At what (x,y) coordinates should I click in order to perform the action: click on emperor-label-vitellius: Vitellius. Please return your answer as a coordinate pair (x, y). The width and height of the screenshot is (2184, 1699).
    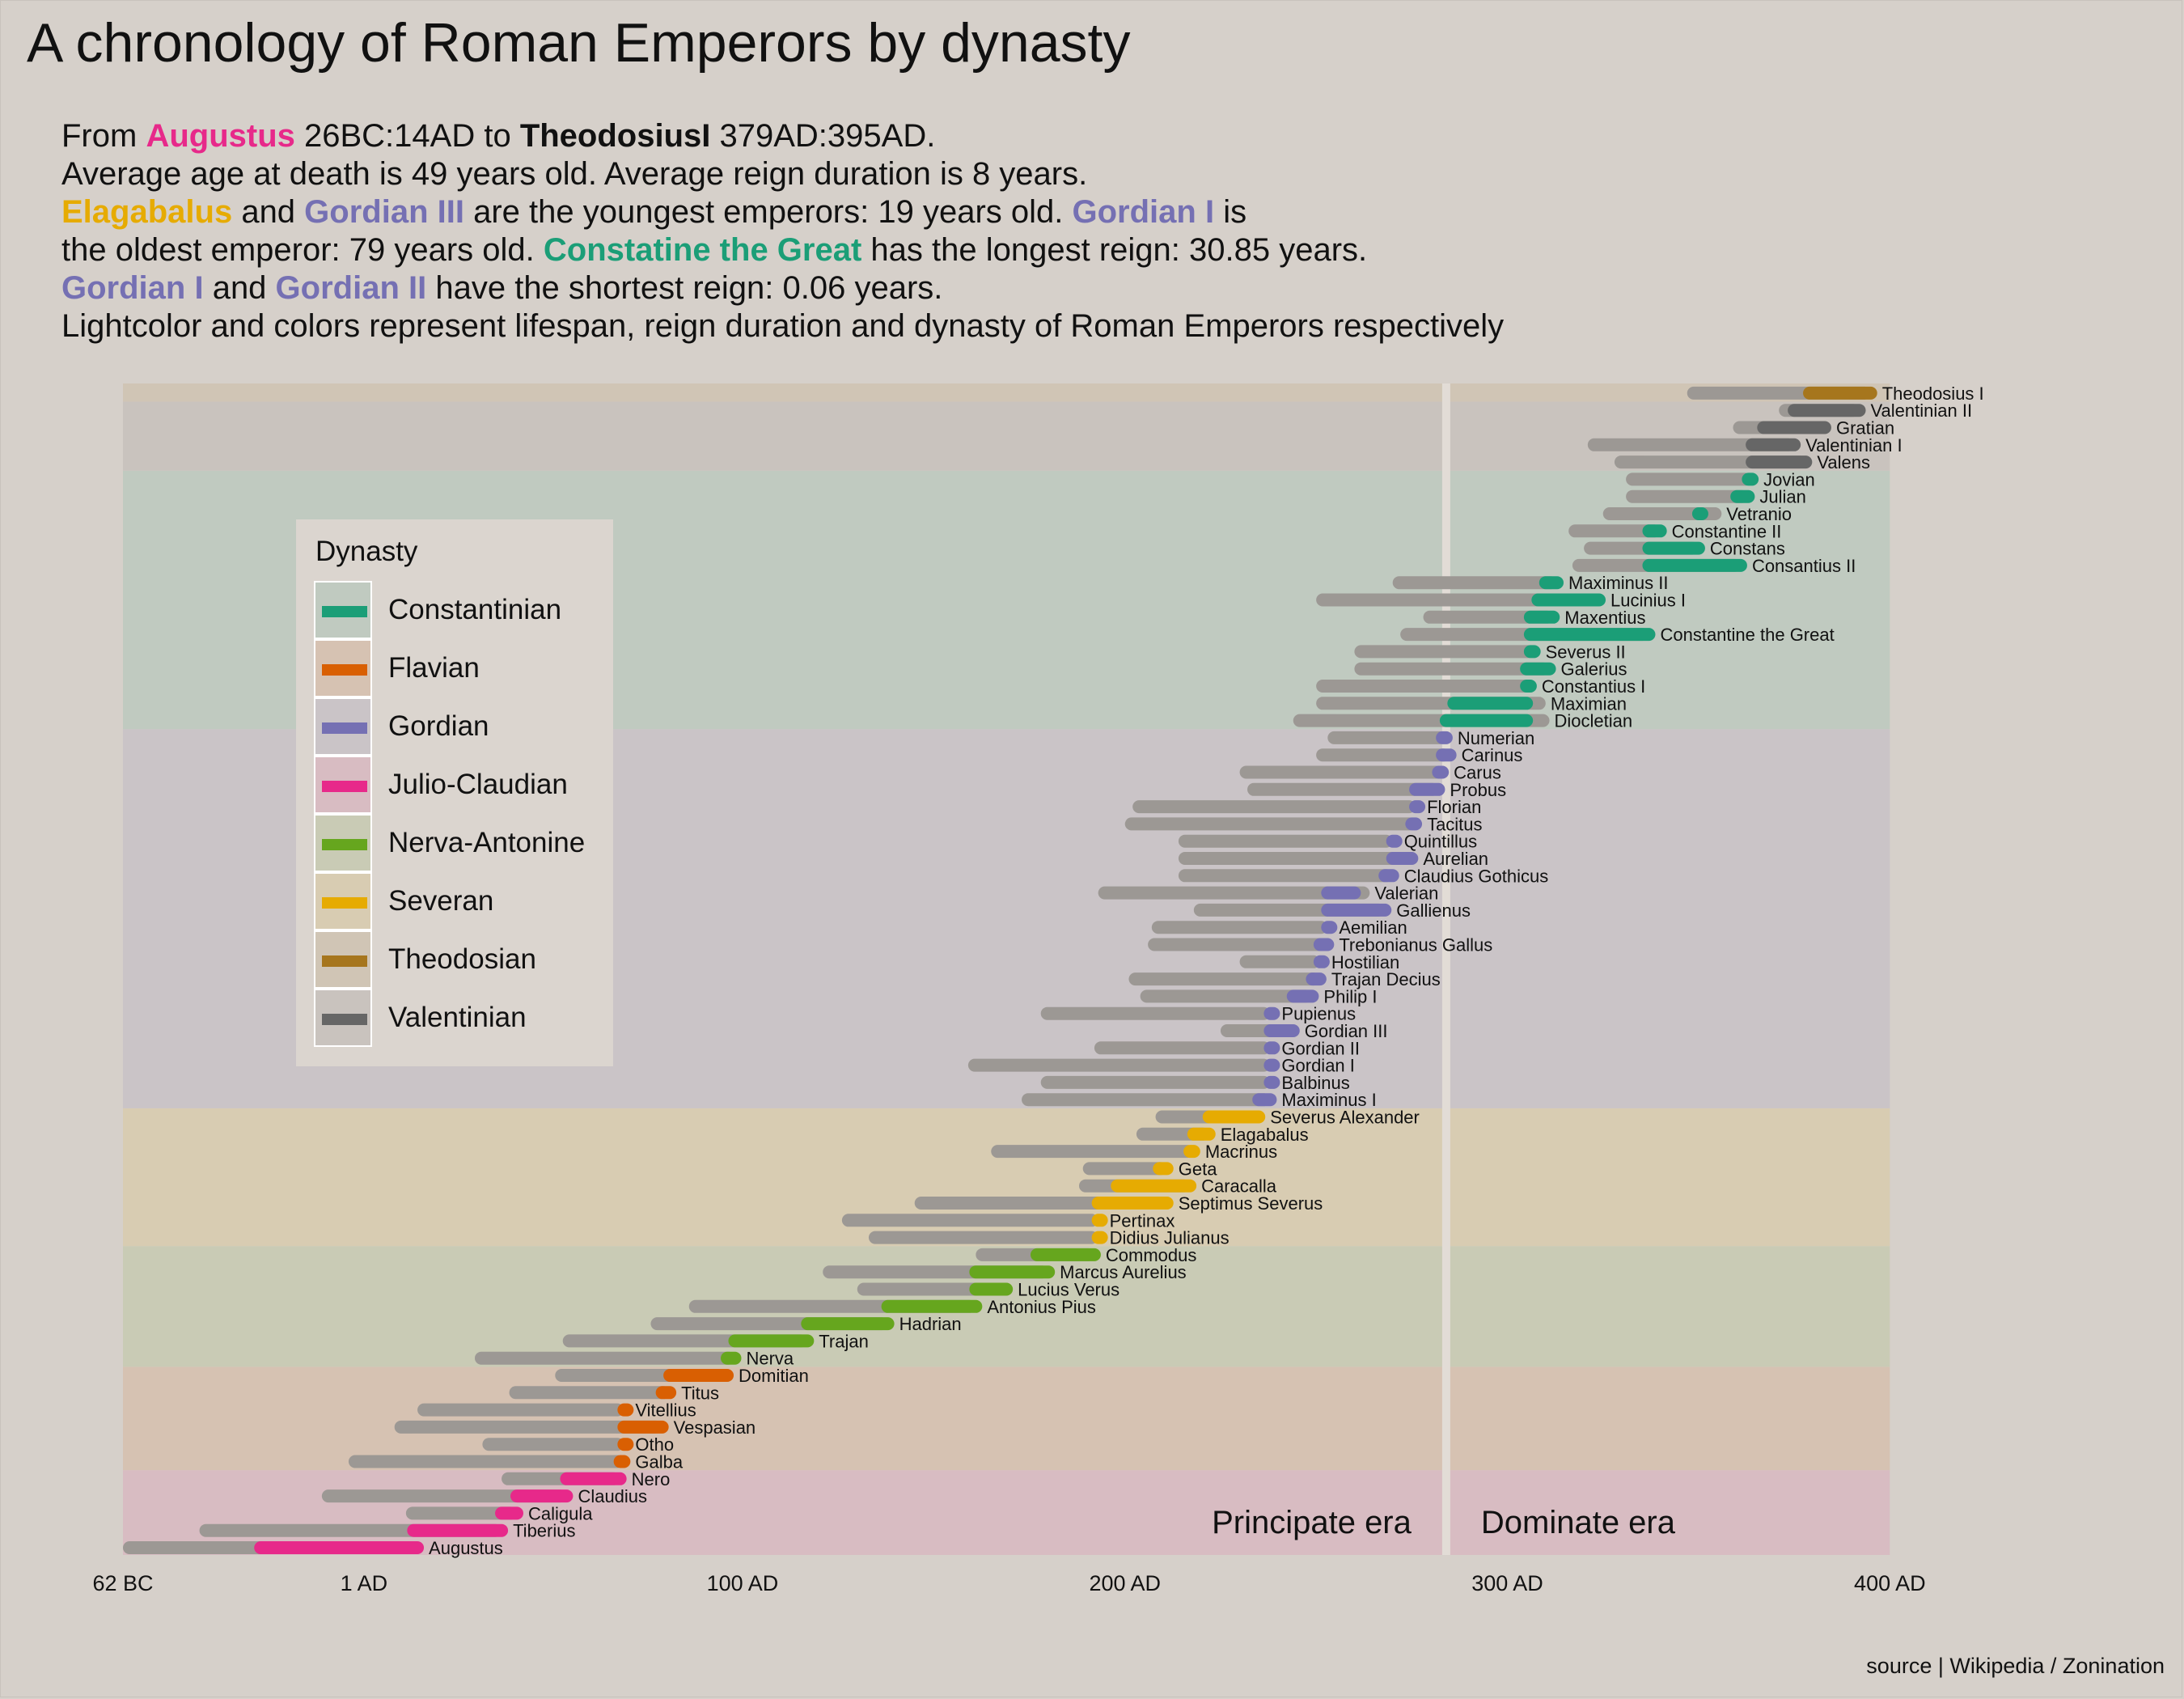
    Looking at the image, I should click on (665, 1410).